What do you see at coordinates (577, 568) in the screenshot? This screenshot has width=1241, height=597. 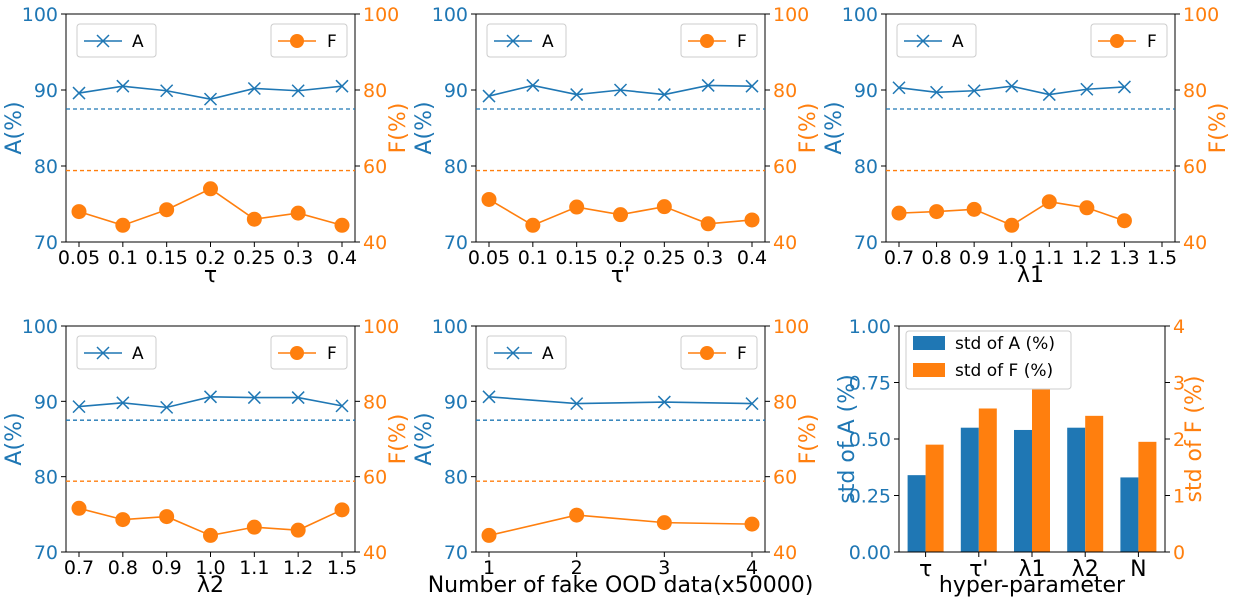 I see `x-tick-label: 2` at bounding box center [577, 568].